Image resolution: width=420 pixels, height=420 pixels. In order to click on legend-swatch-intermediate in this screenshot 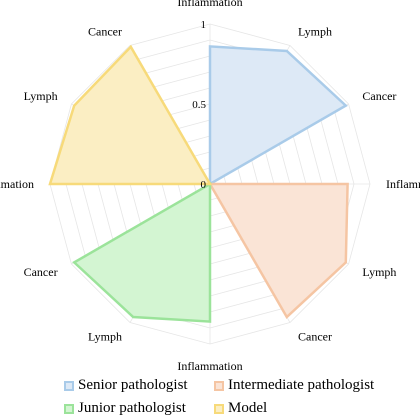, I will do `click(219, 385)`.